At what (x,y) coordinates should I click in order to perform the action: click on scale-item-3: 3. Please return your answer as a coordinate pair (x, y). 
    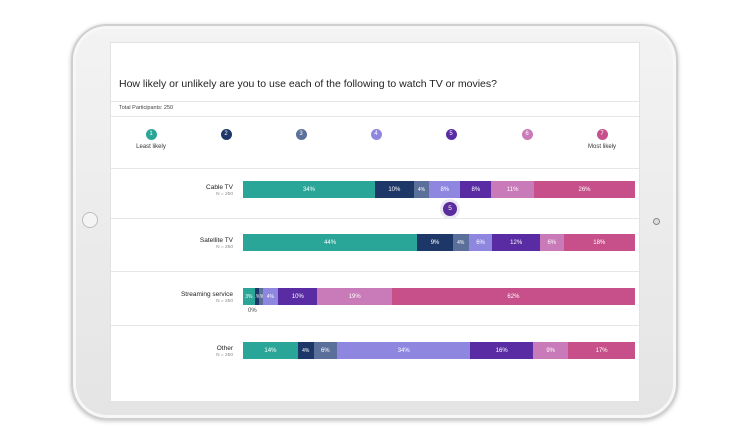
    Looking at the image, I should click on (301, 134).